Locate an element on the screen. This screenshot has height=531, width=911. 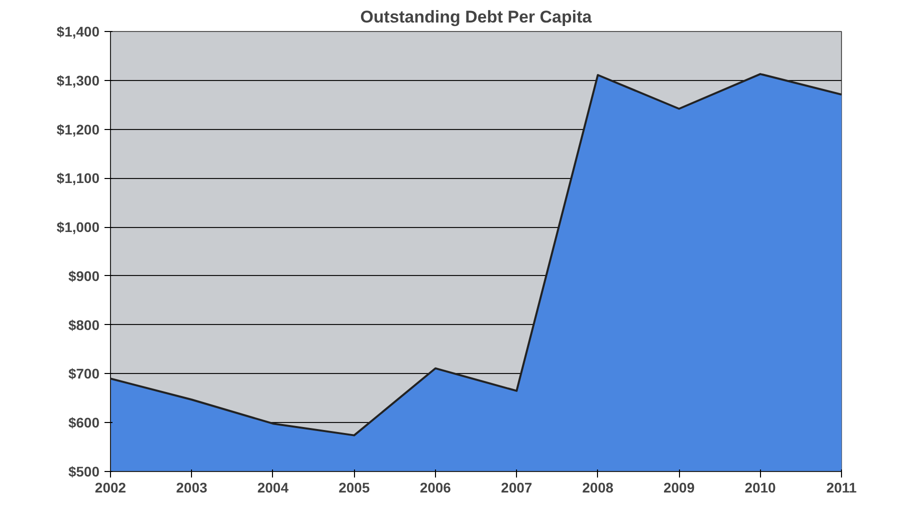
y-tick-label: $500 is located at coordinates (84, 472).